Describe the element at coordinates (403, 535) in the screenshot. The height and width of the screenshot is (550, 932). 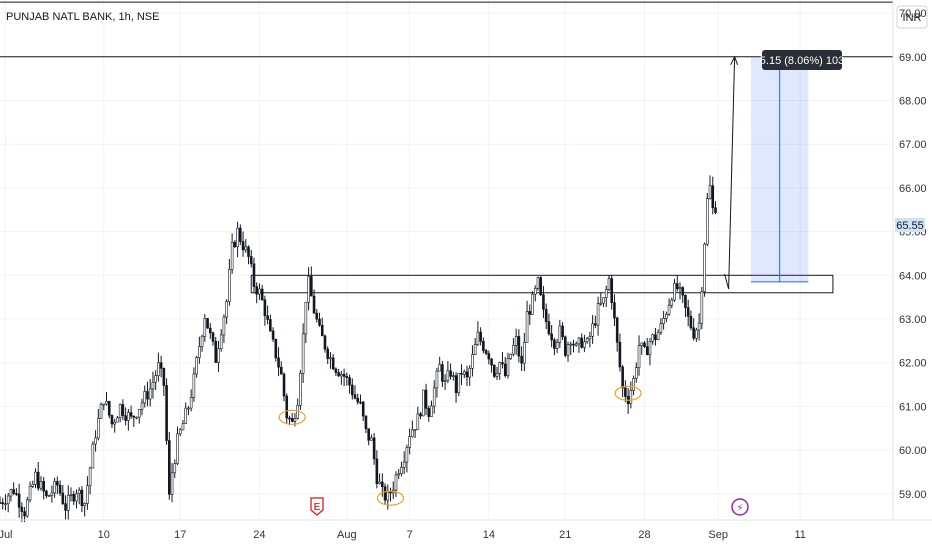
I see `time-axis: Jul 10 17 24 Aug 7 14 21 28 Sep 11` at that location.